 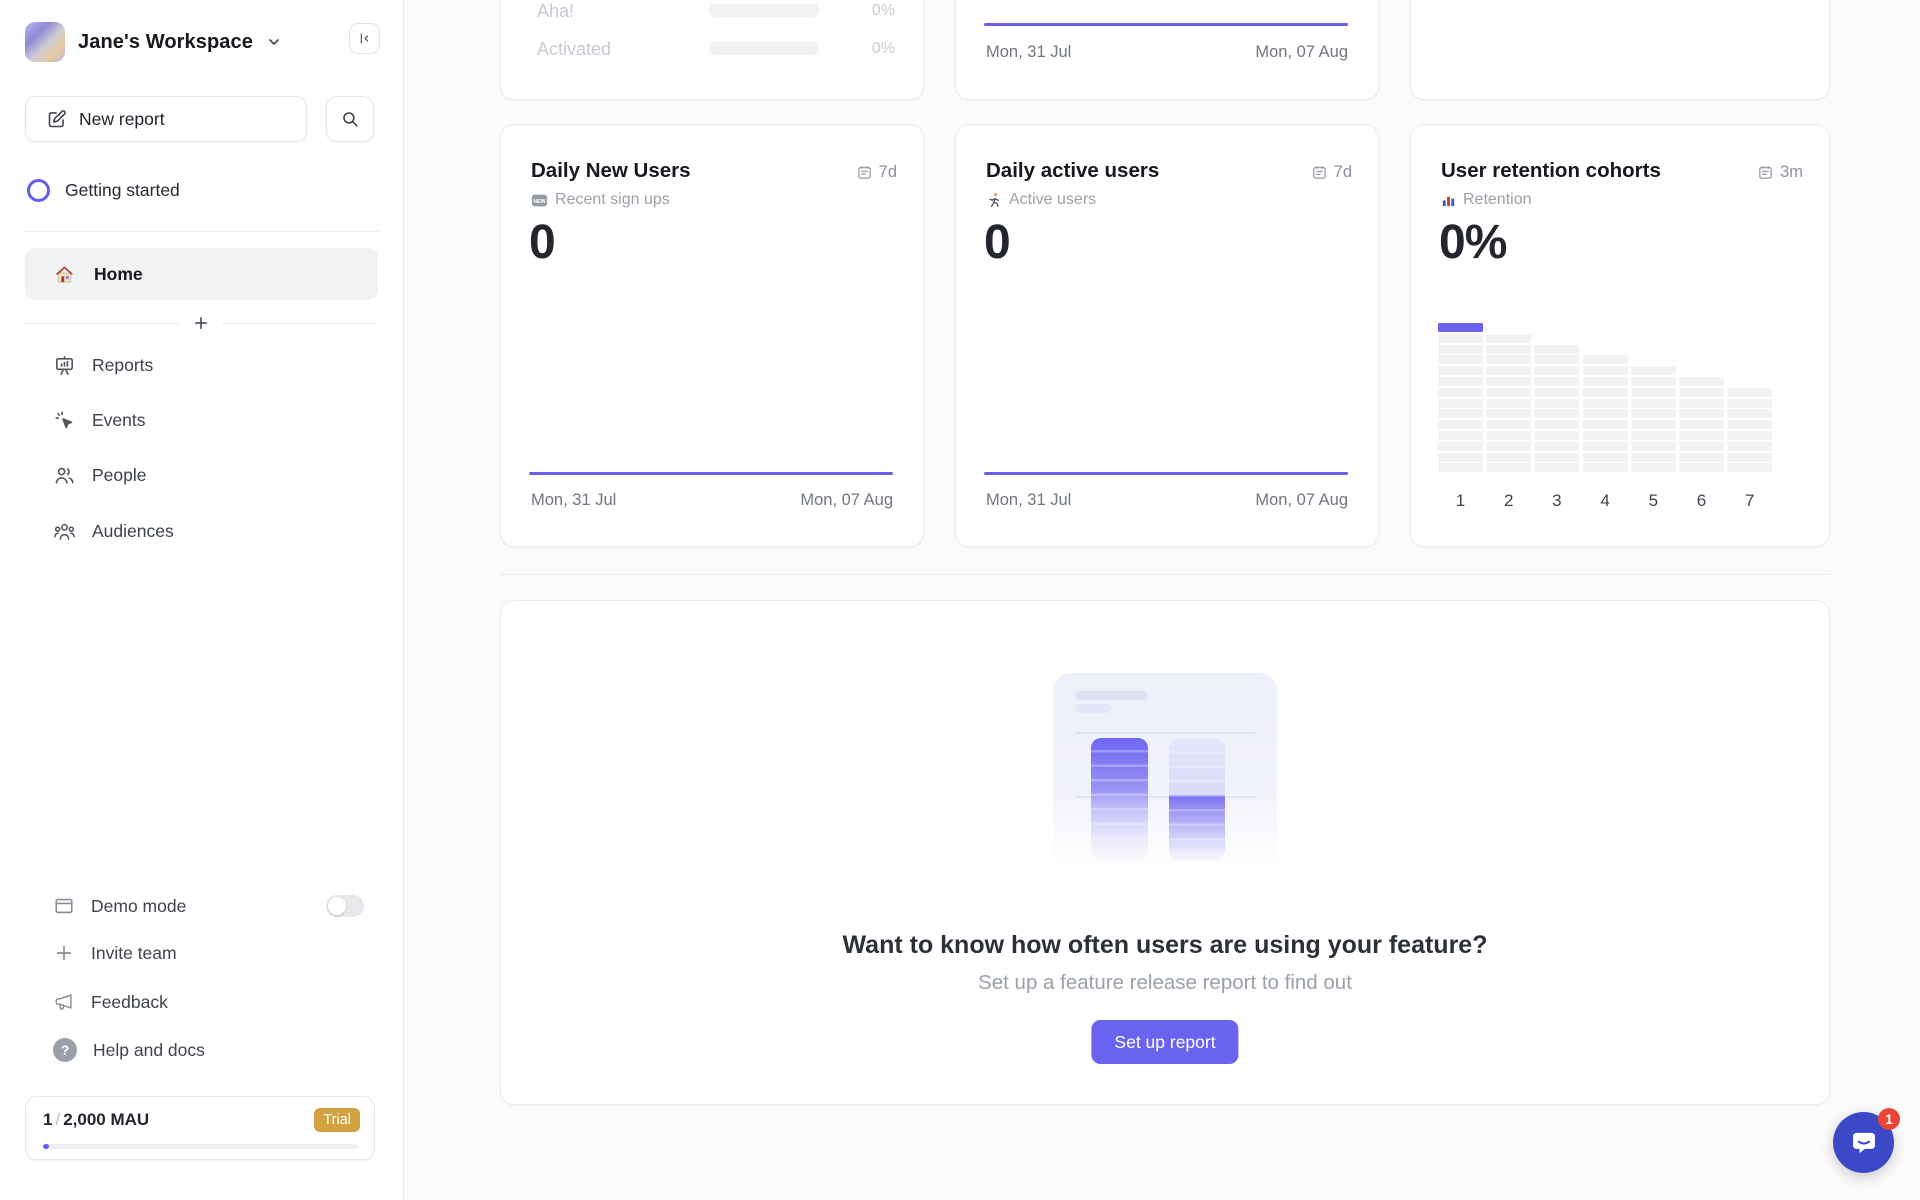 I want to click on toggle-knob, so click(x=337, y=906).